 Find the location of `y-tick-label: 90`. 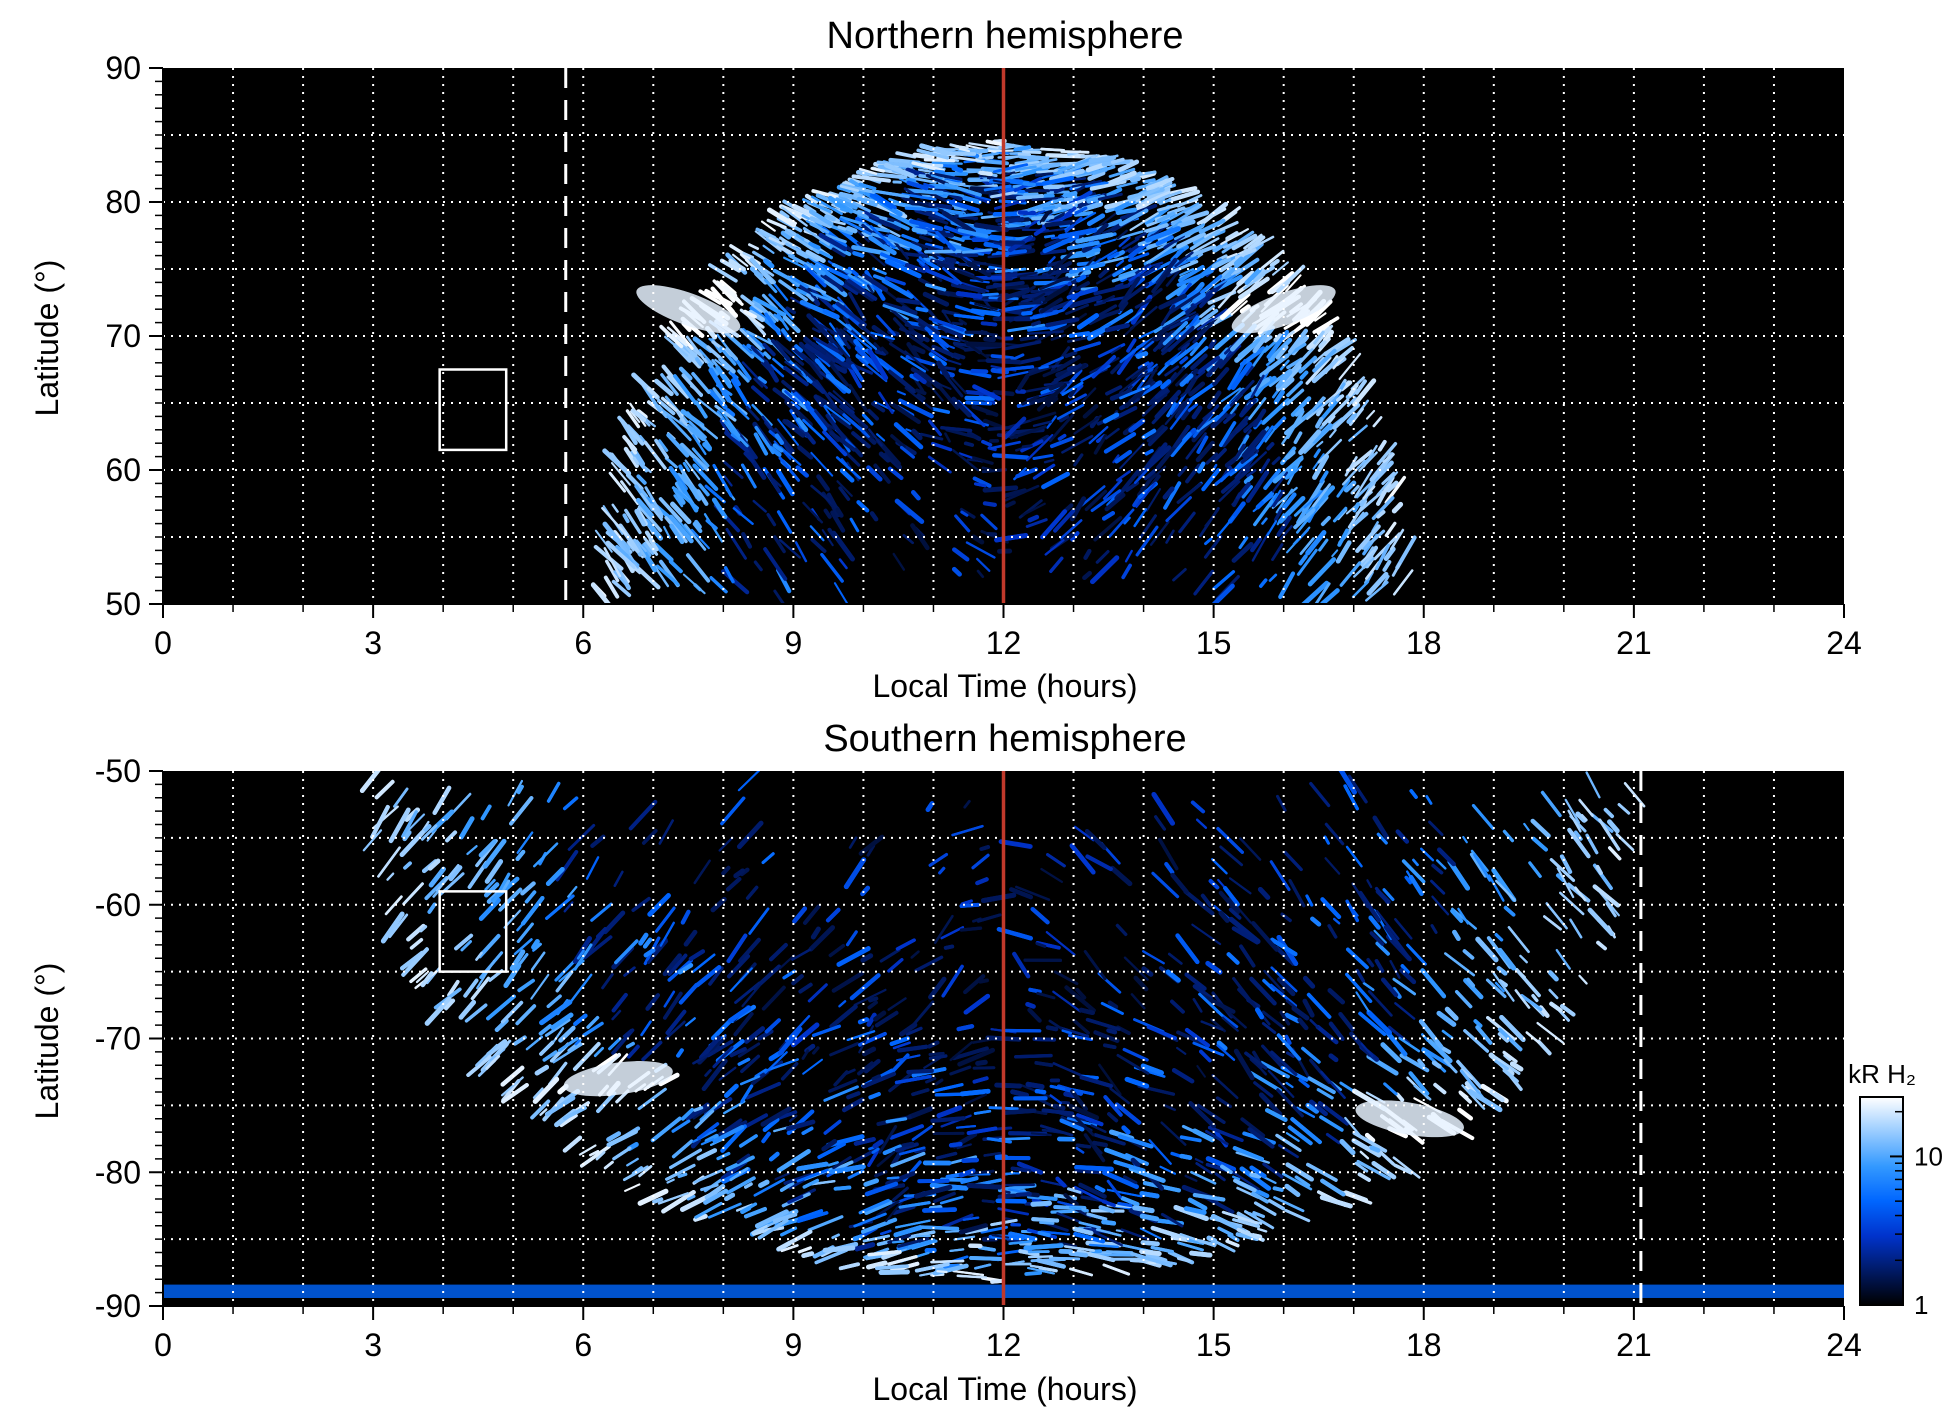

y-tick-label: 90 is located at coordinates (123, 68).